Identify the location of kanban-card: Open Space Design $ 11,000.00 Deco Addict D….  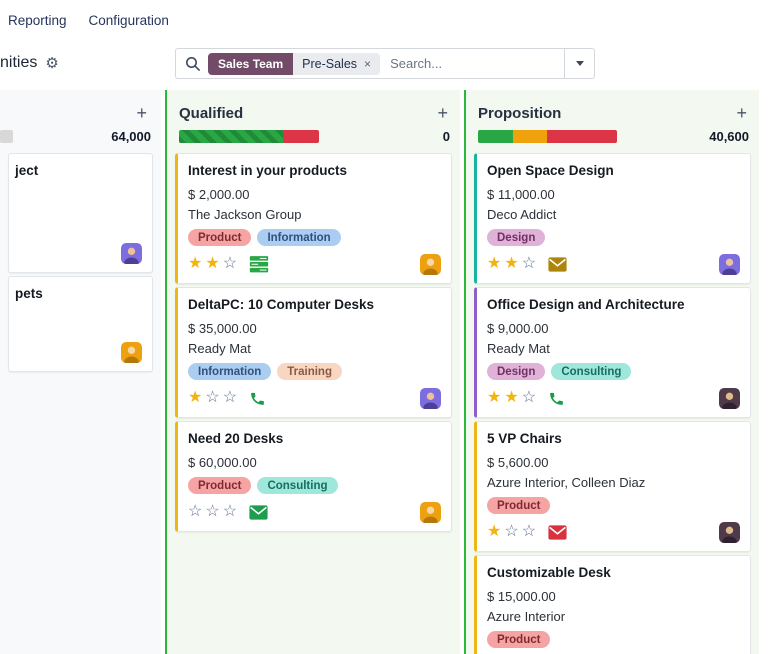
(612, 218).